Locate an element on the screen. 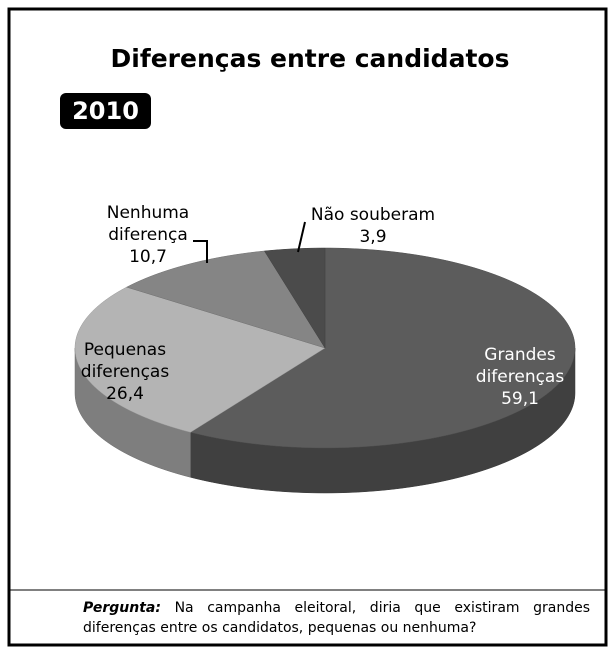 This screenshot has width=614, height=647. question-label: Pergunta: is located at coordinates (122, 608).